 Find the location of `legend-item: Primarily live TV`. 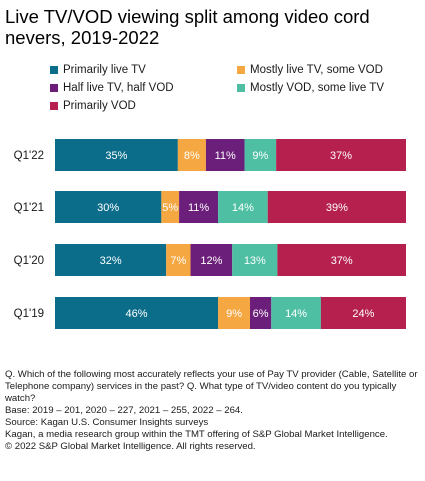

legend-item: Primarily live TV is located at coordinates (98, 70).